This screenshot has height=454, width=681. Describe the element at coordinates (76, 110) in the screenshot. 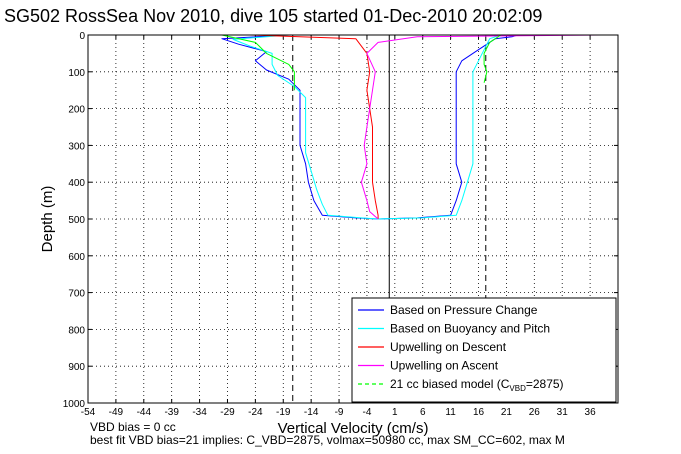

I see `y-tick-label: 200` at that location.